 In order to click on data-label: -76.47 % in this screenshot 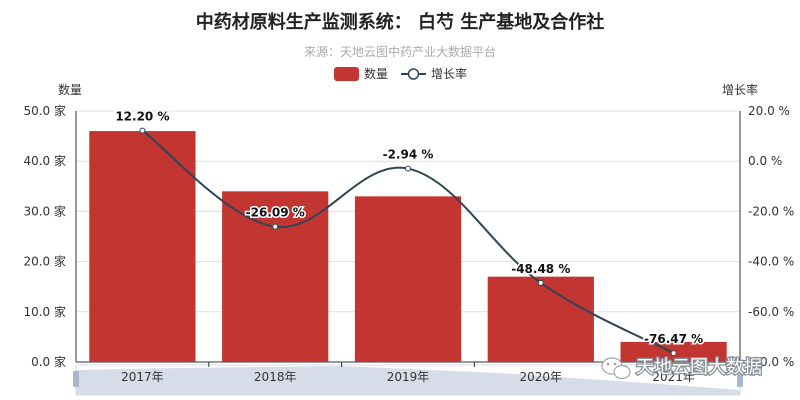, I will do `click(673, 339)`.